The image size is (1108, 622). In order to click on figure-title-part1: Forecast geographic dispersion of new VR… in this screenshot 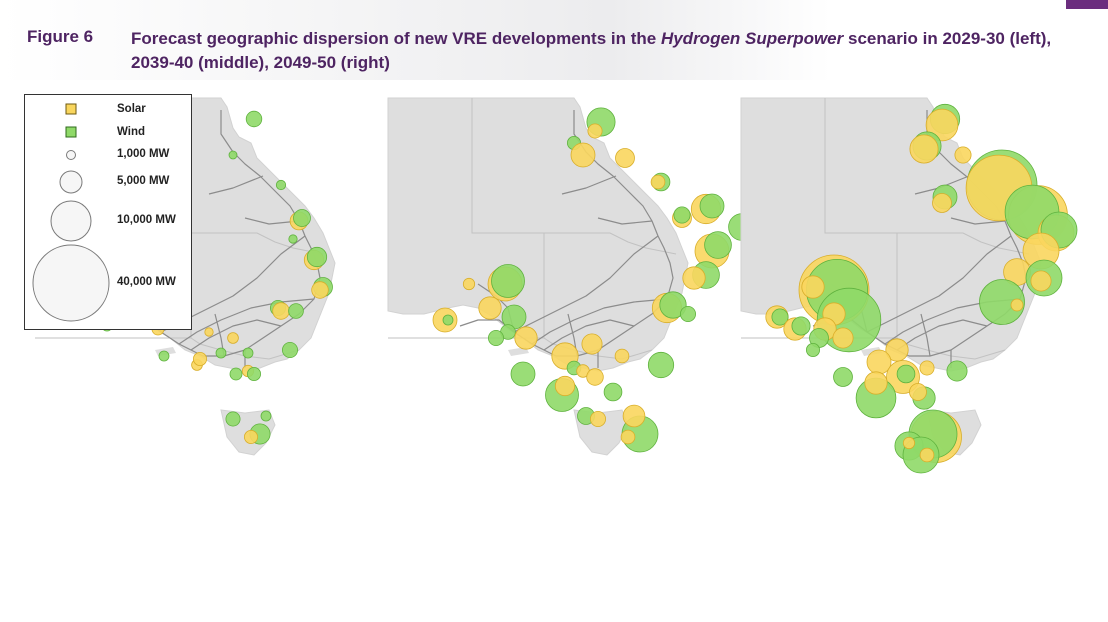, I will do `click(396, 38)`.